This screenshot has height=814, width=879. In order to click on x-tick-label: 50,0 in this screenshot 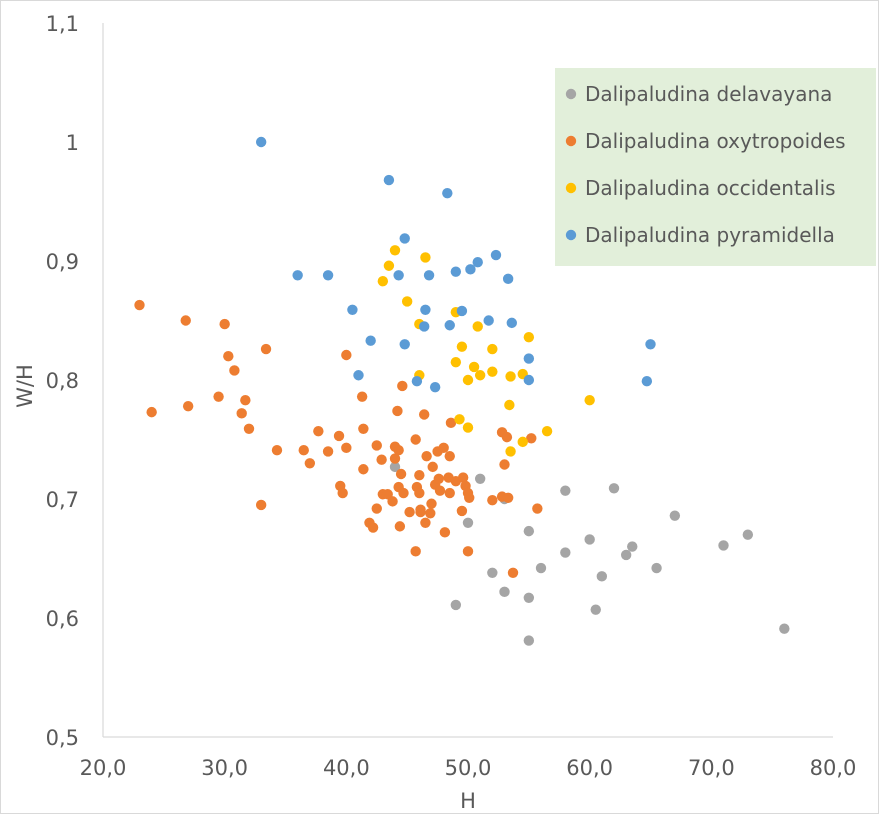, I will do `click(468, 768)`.